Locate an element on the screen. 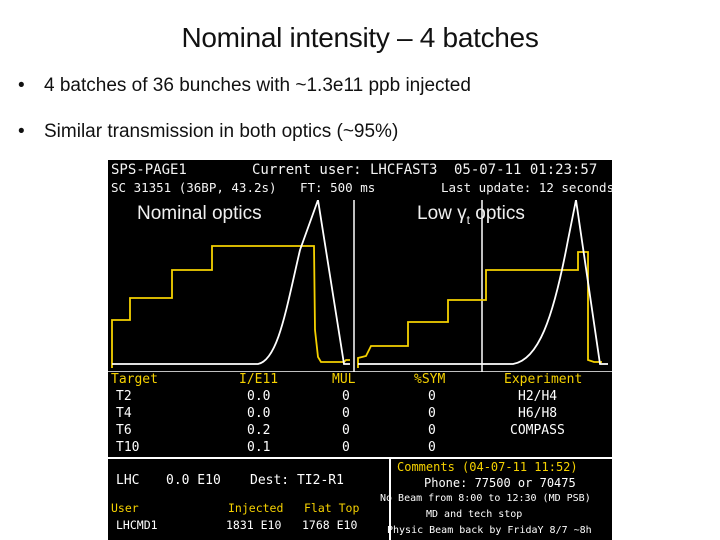 This screenshot has height=540, width=720. injected-header: Injected is located at coordinates (256, 508).